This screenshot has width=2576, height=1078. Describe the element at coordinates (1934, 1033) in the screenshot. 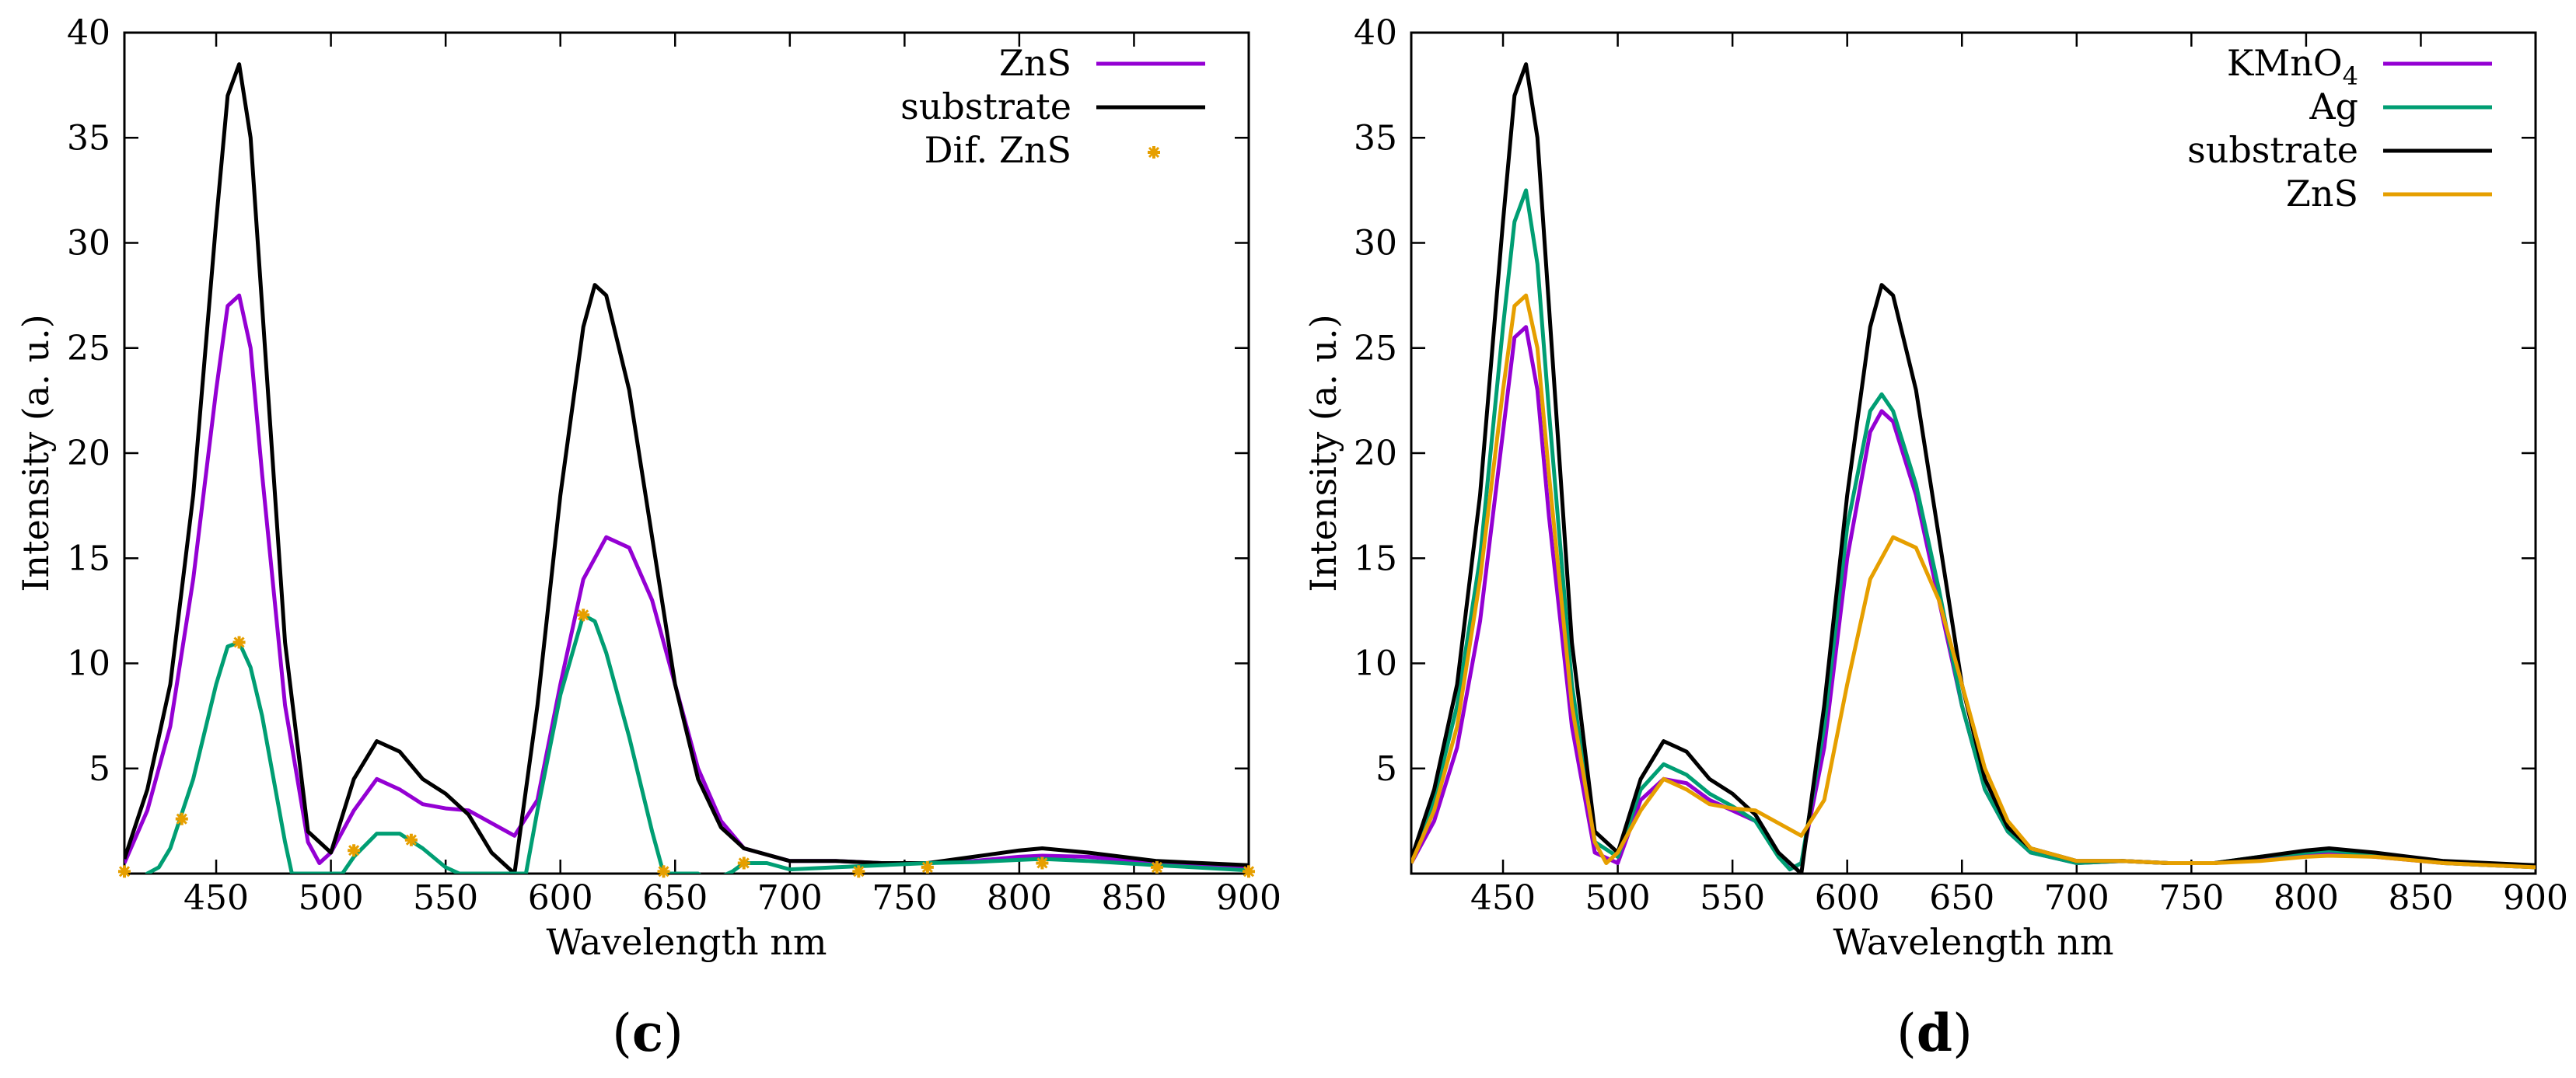

I see `panel-caption: (d)` at that location.